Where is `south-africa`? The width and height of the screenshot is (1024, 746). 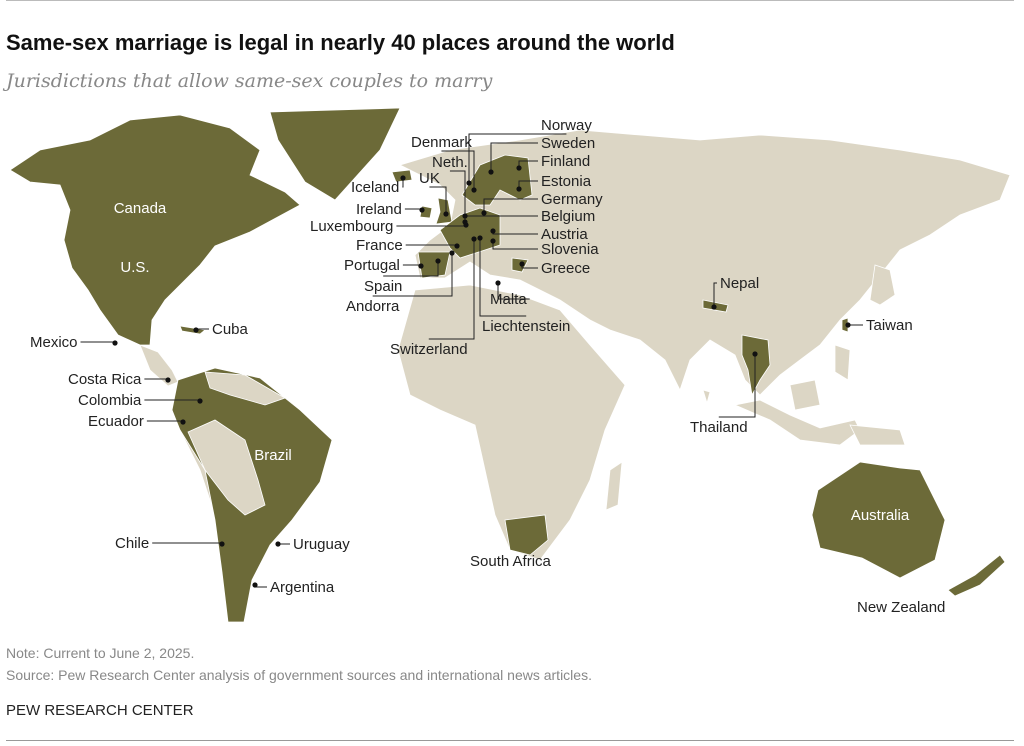
south-africa is located at coordinates (526, 535).